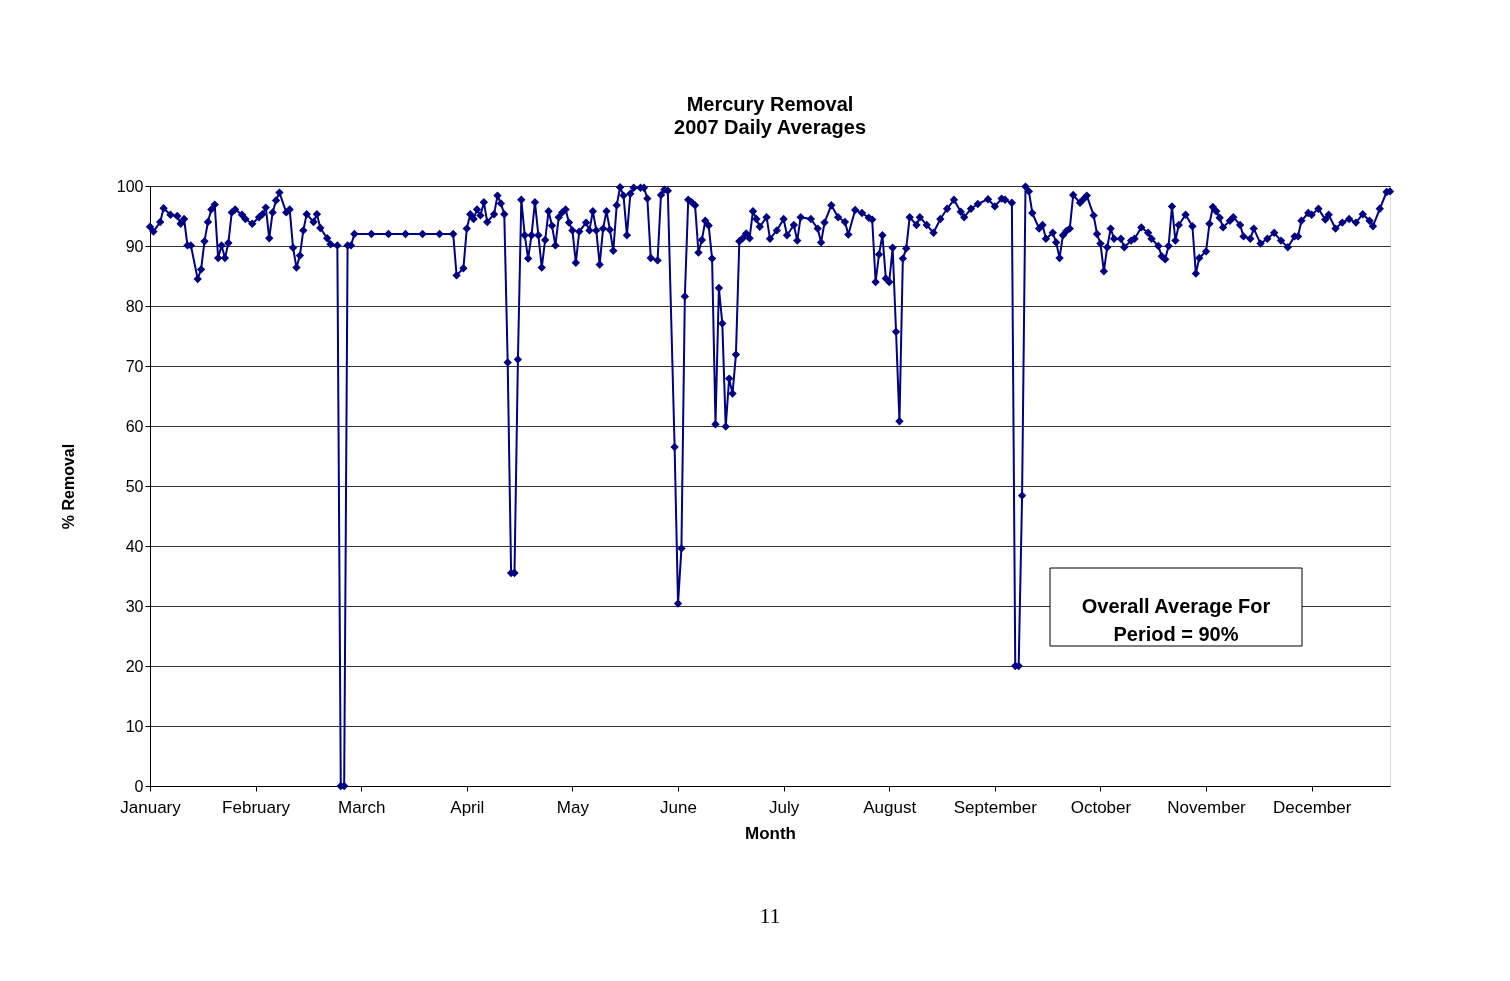  What do you see at coordinates (134, 726) in the screenshot?
I see `y-tick-label: 10` at bounding box center [134, 726].